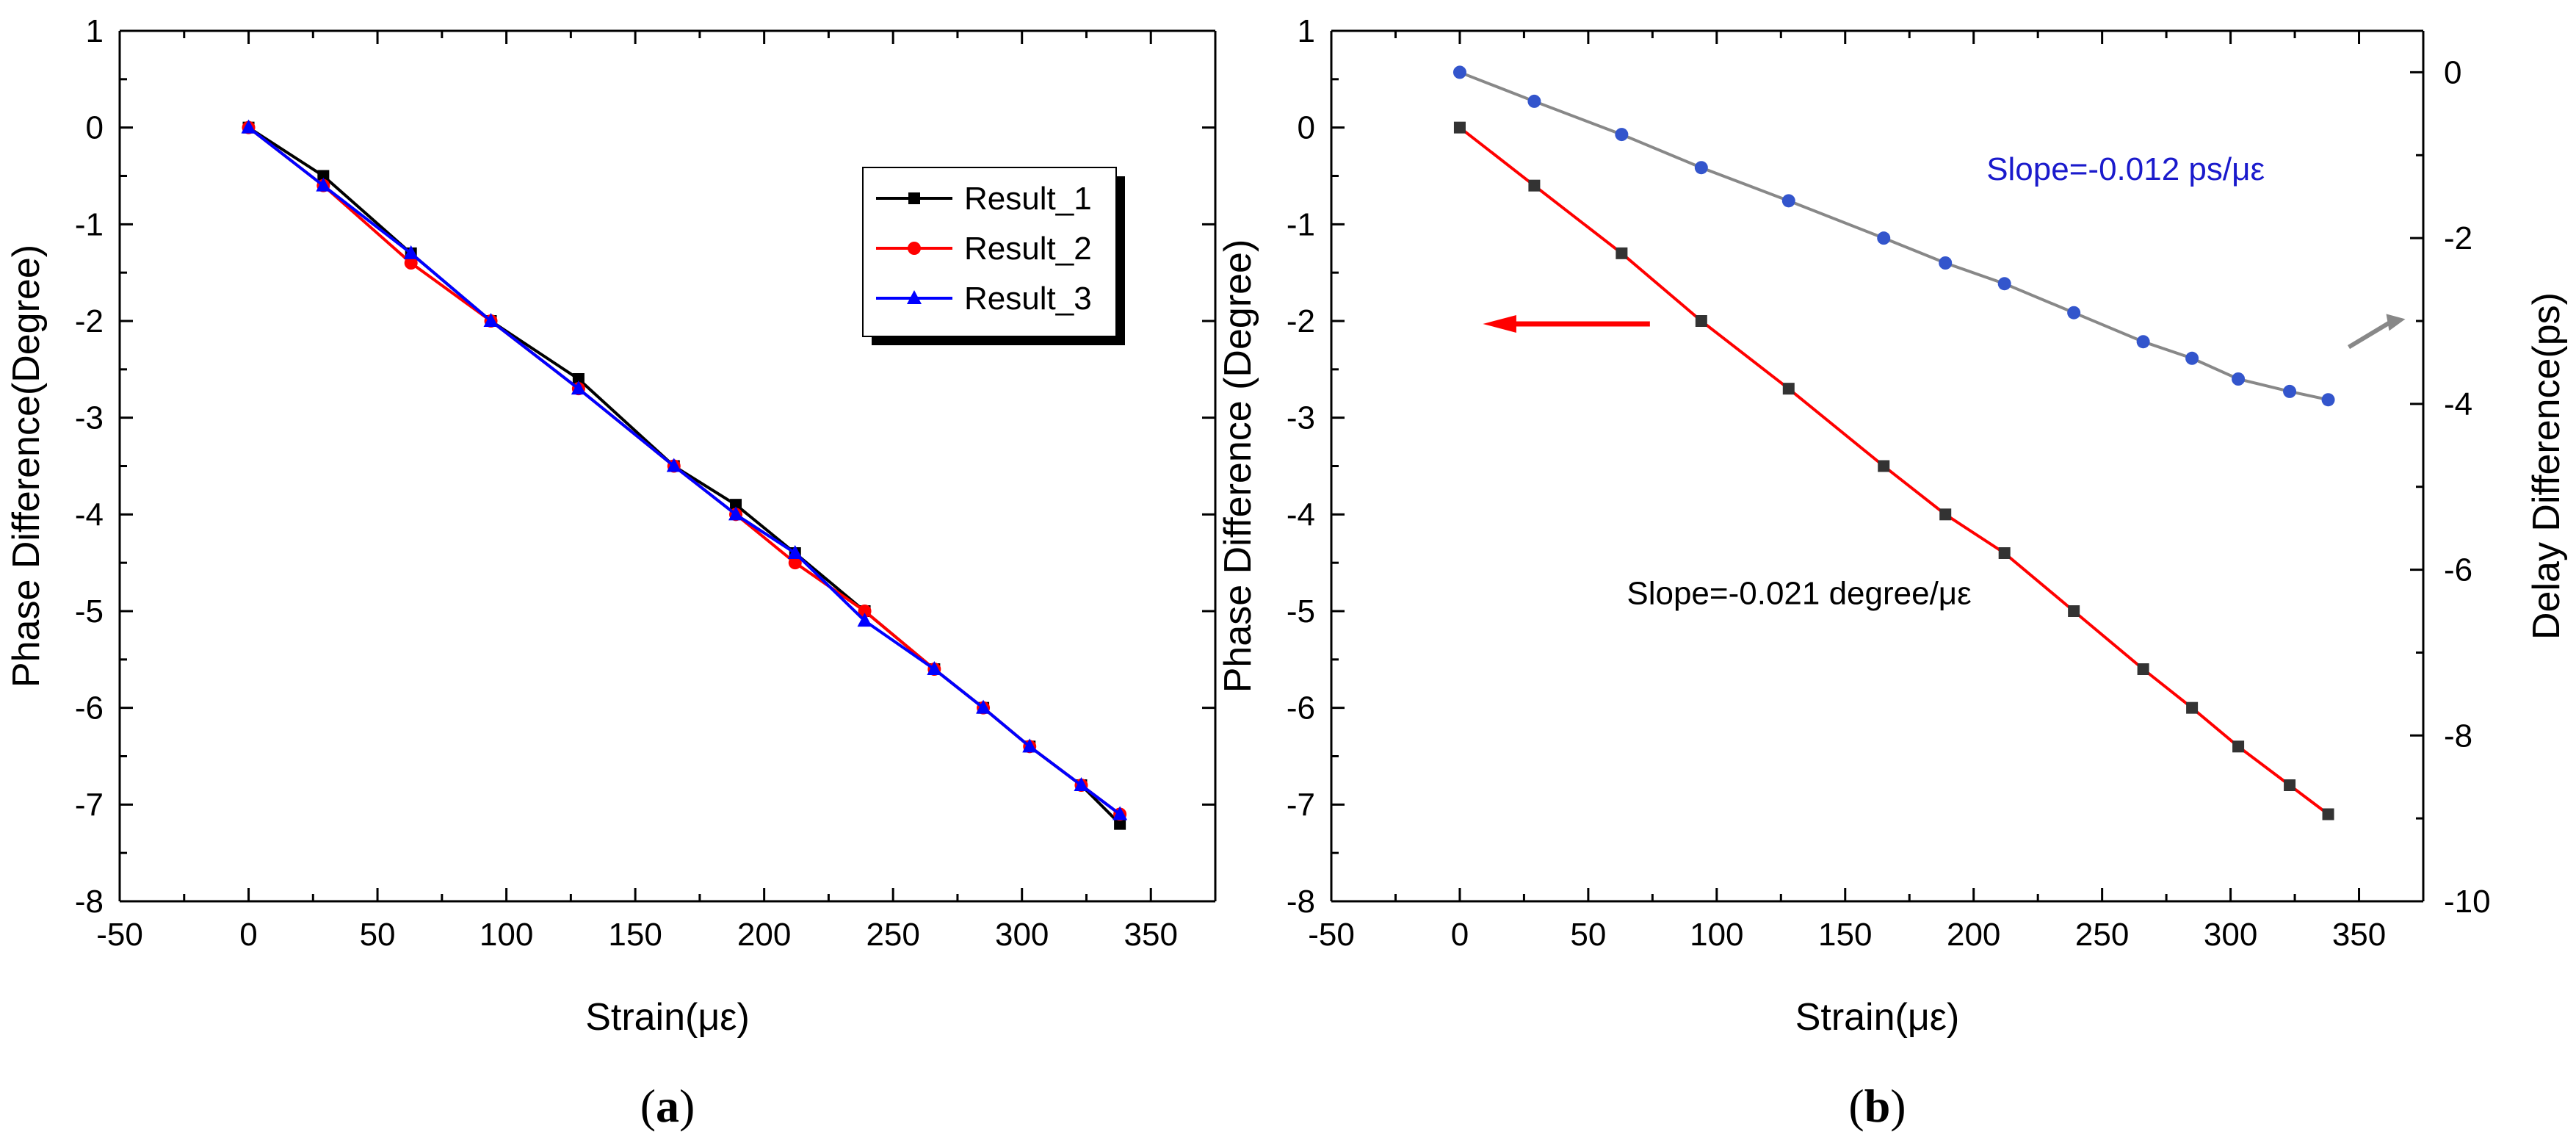  I want to click on arrow-to-right-axis, so click(2369, 335).